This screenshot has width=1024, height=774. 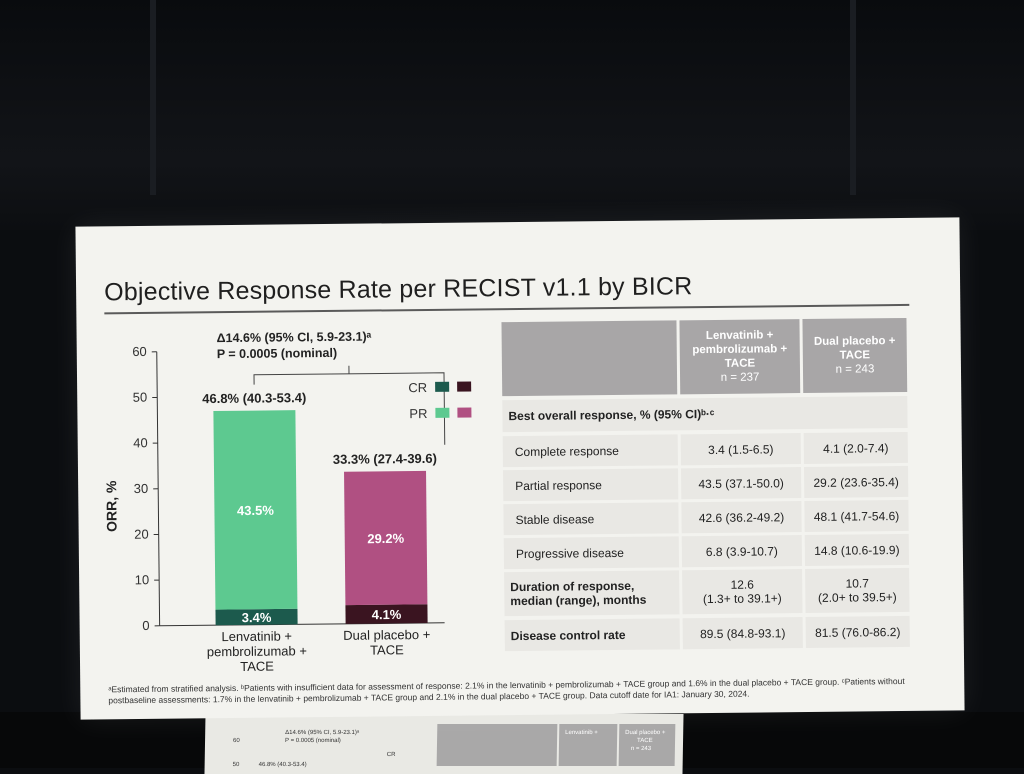 What do you see at coordinates (387, 614) in the screenshot?
I see `bar-value-label: 4.1%` at bounding box center [387, 614].